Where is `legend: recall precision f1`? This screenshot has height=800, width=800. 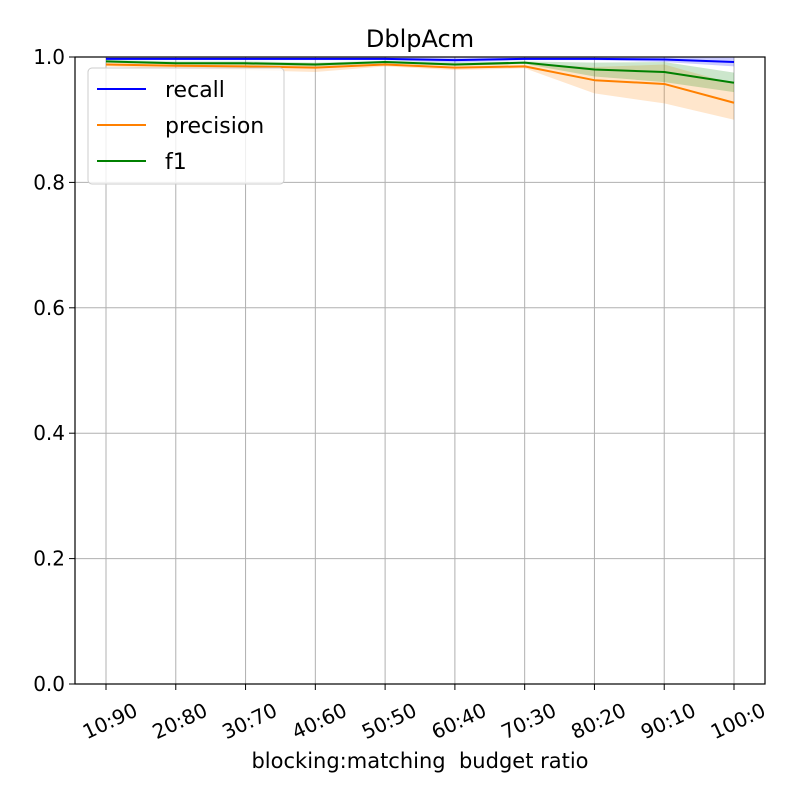
legend: recall precision f1 is located at coordinates (186, 126).